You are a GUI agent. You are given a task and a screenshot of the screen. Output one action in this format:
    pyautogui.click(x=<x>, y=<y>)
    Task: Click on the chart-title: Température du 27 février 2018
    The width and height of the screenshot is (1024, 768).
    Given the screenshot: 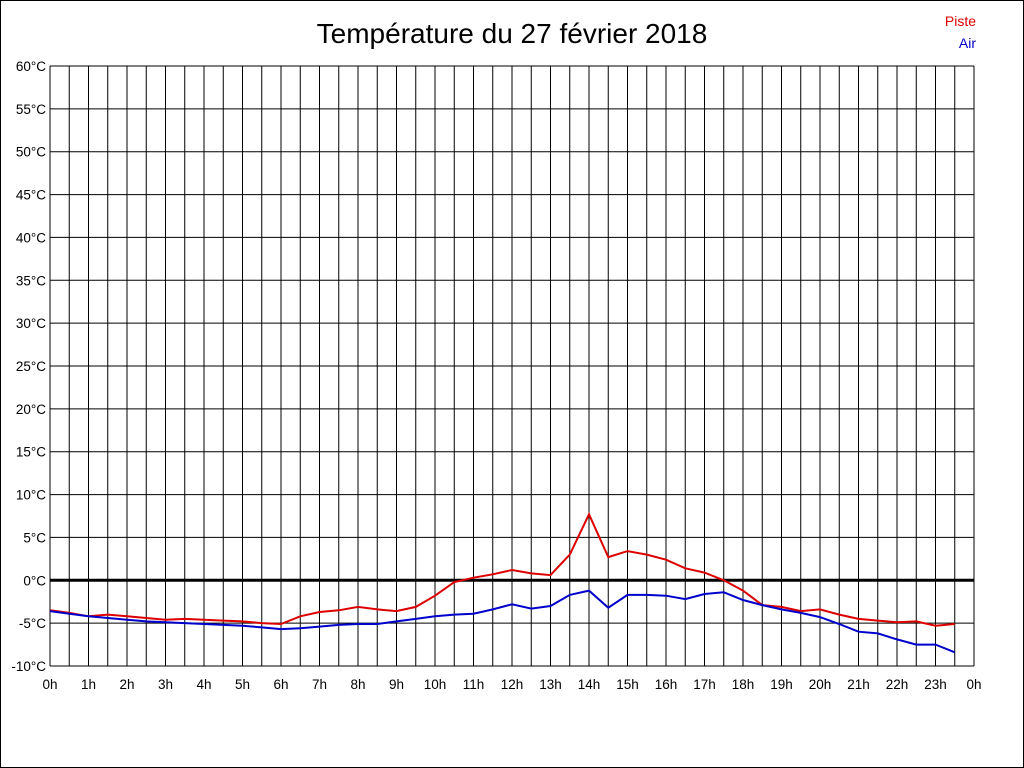 What is the action you would take?
    pyautogui.click(x=512, y=33)
    